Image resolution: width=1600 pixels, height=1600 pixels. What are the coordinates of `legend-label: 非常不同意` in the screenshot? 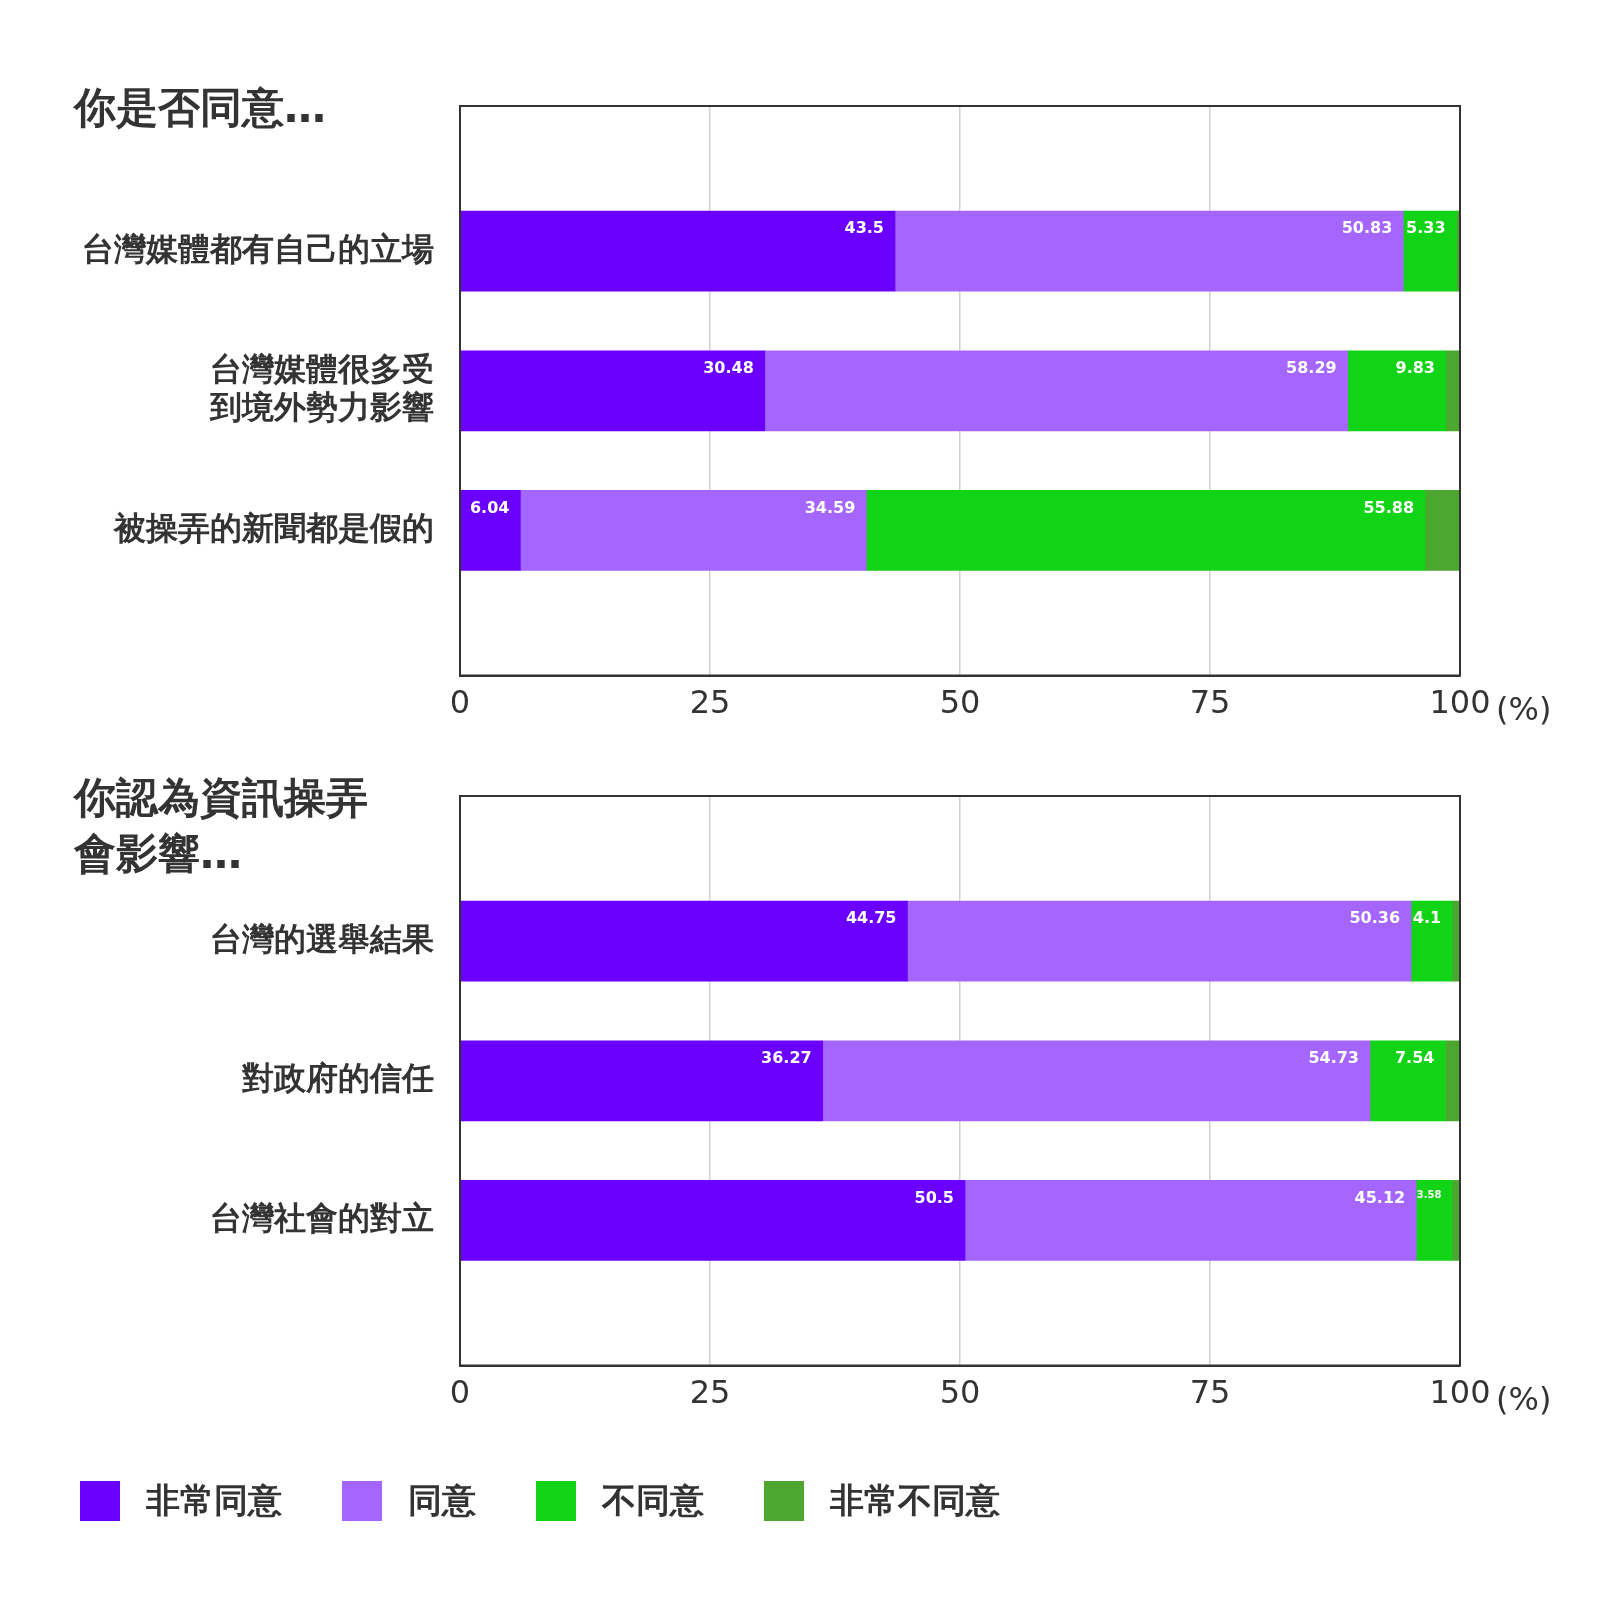 It's located at (915, 1500).